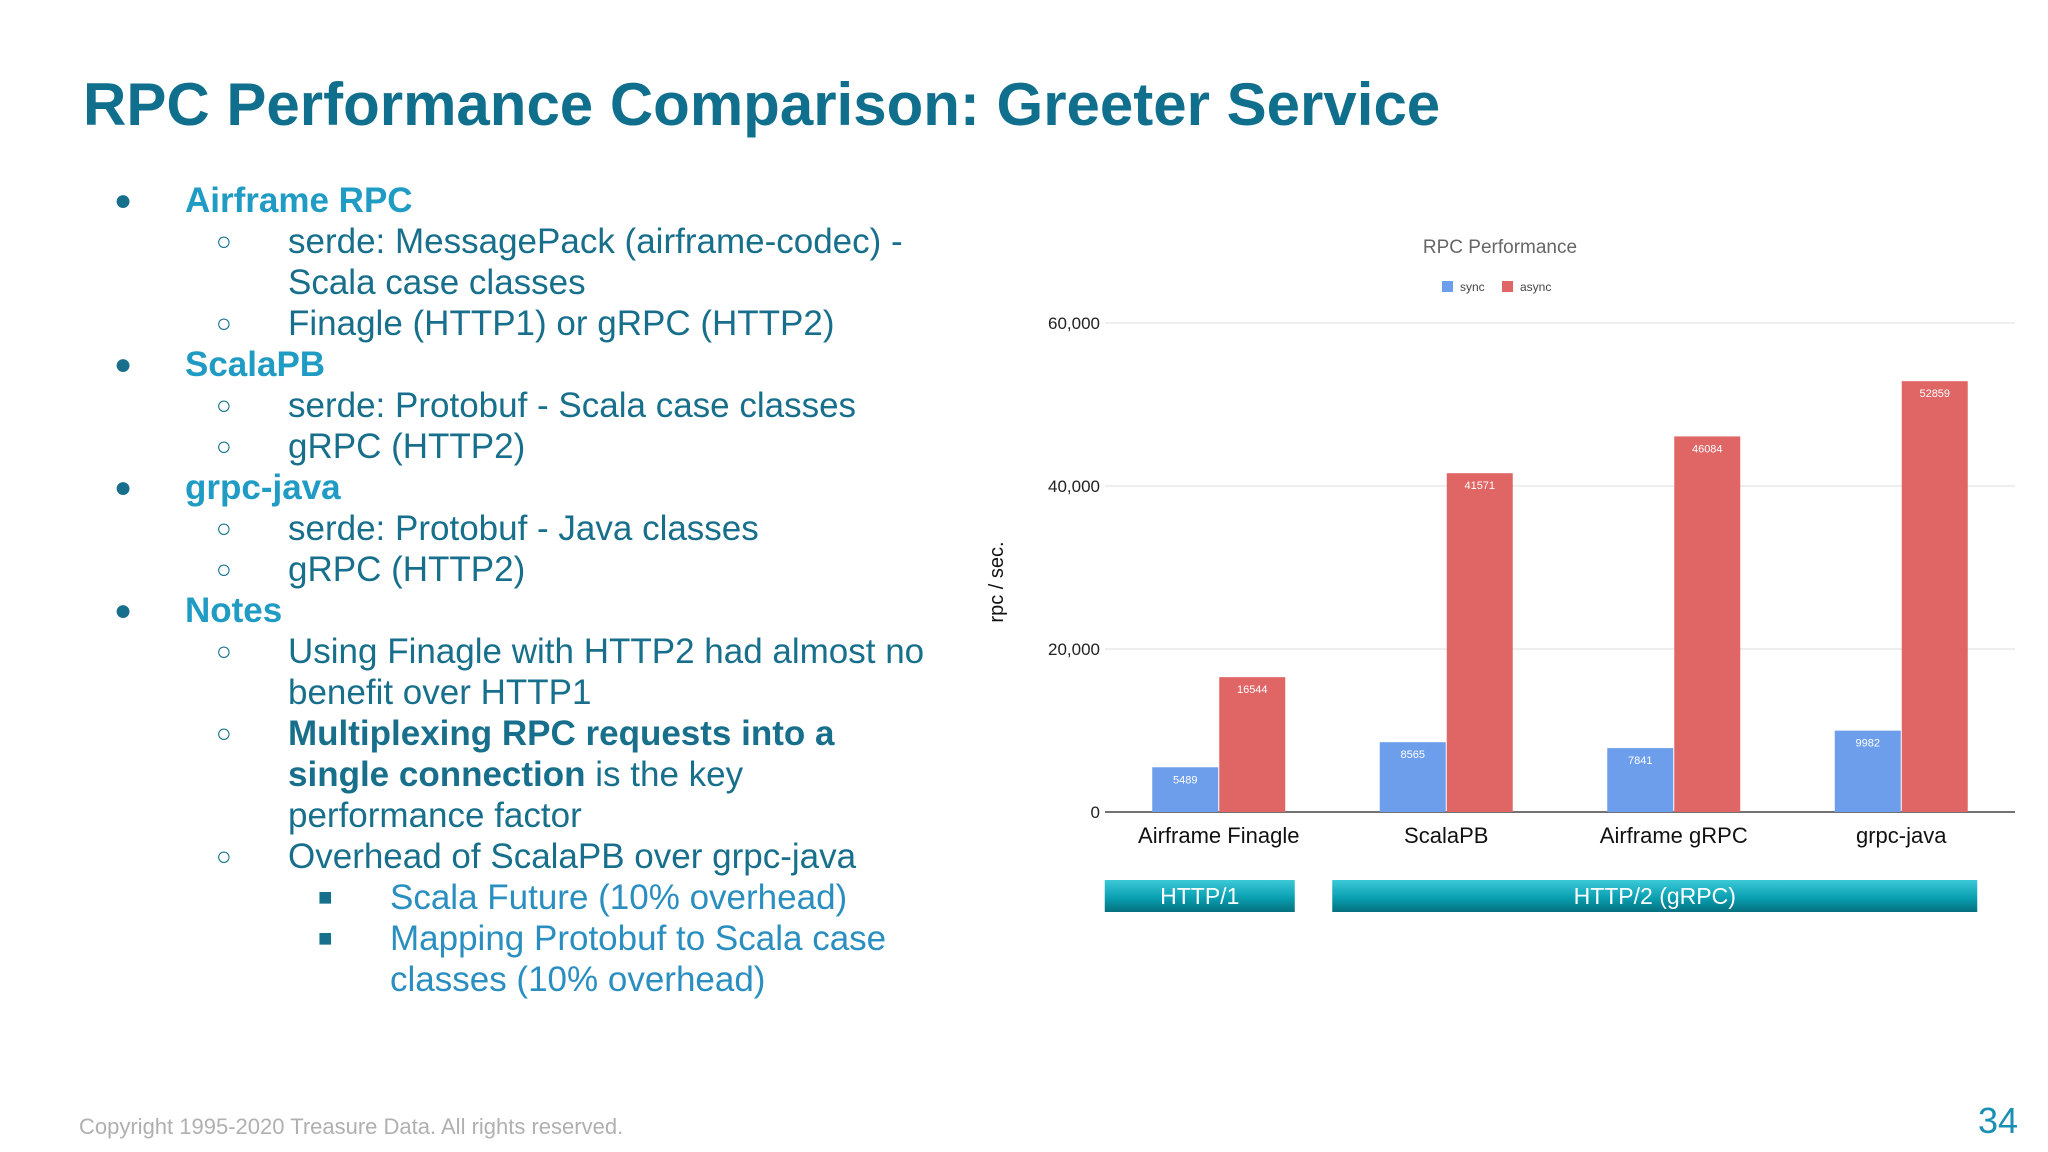 The height and width of the screenshot is (1152, 2048). Describe the element at coordinates (1934, 394) in the screenshot. I see `data-label-async: 52859` at that location.